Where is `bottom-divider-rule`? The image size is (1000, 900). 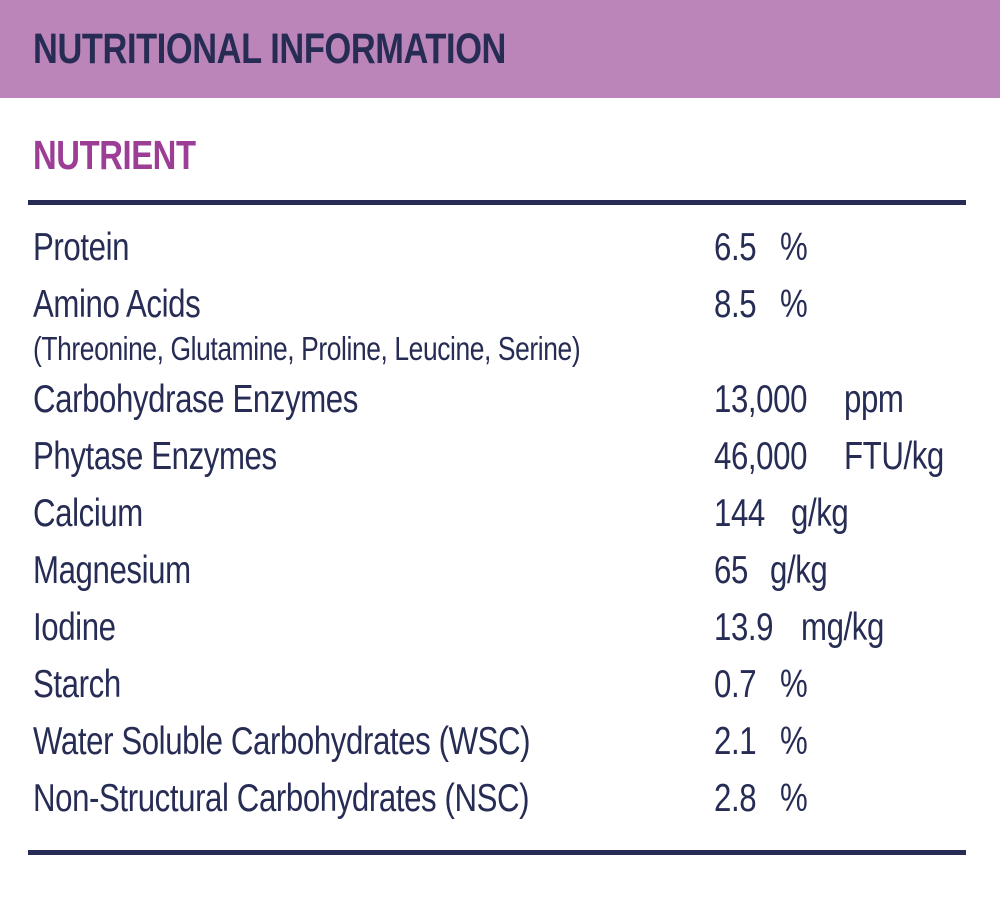 bottom-divider-rule is located at coordinates (497, 852).